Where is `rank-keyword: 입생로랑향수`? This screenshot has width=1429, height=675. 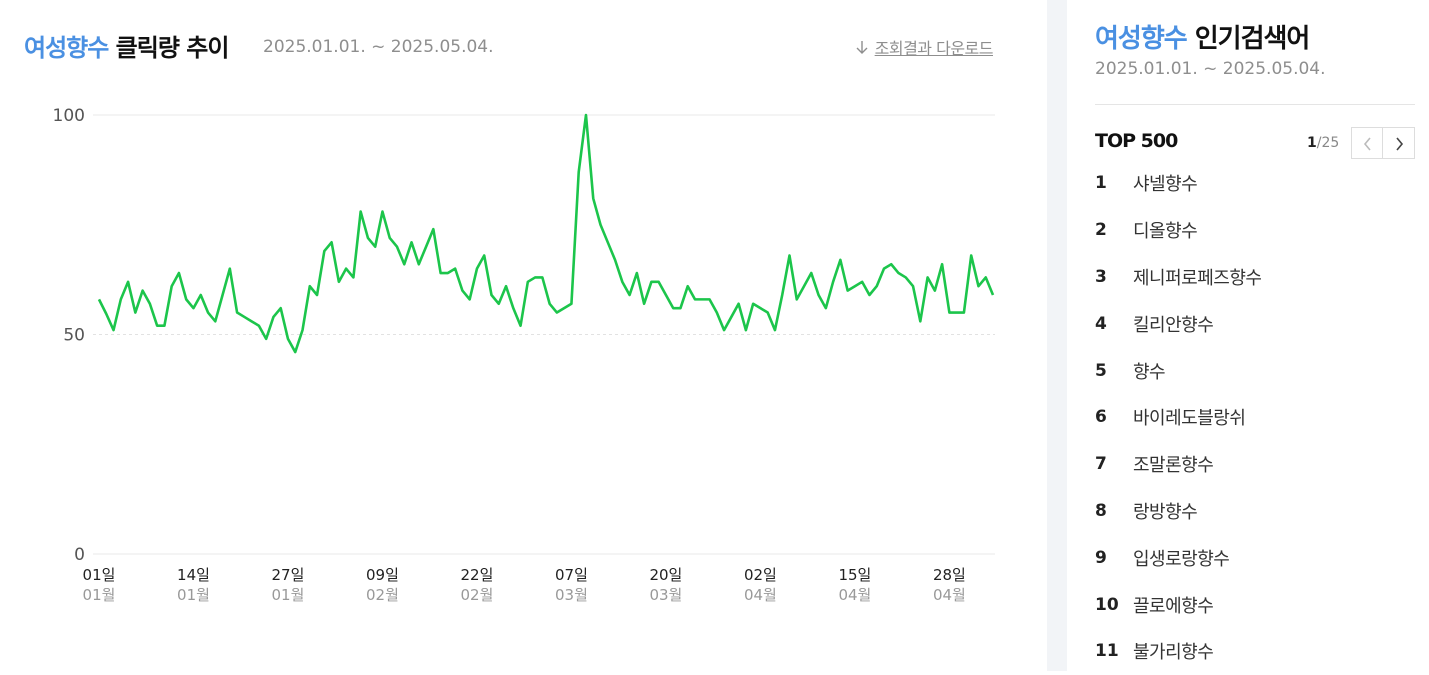
rank-keyword: 입생로랑향수 is located at coordinates (1181, 559).